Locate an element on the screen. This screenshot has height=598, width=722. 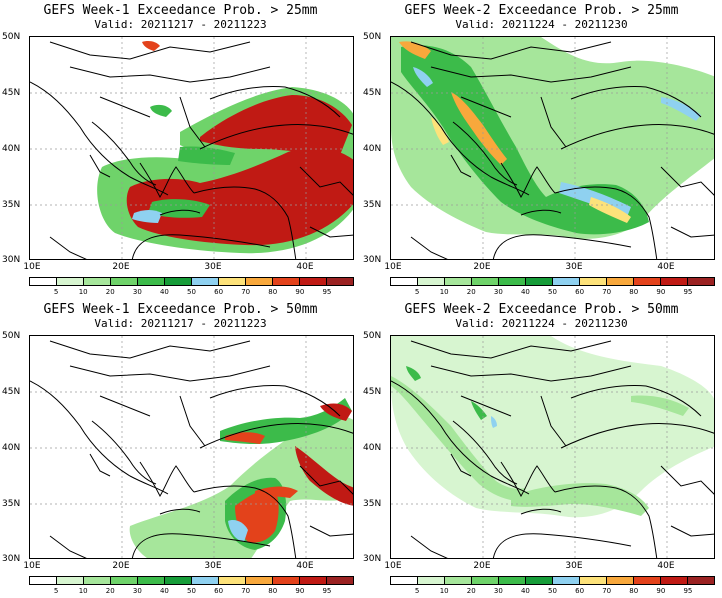
colorbar-tick-label: 50 is located at coordinates (191, 591).